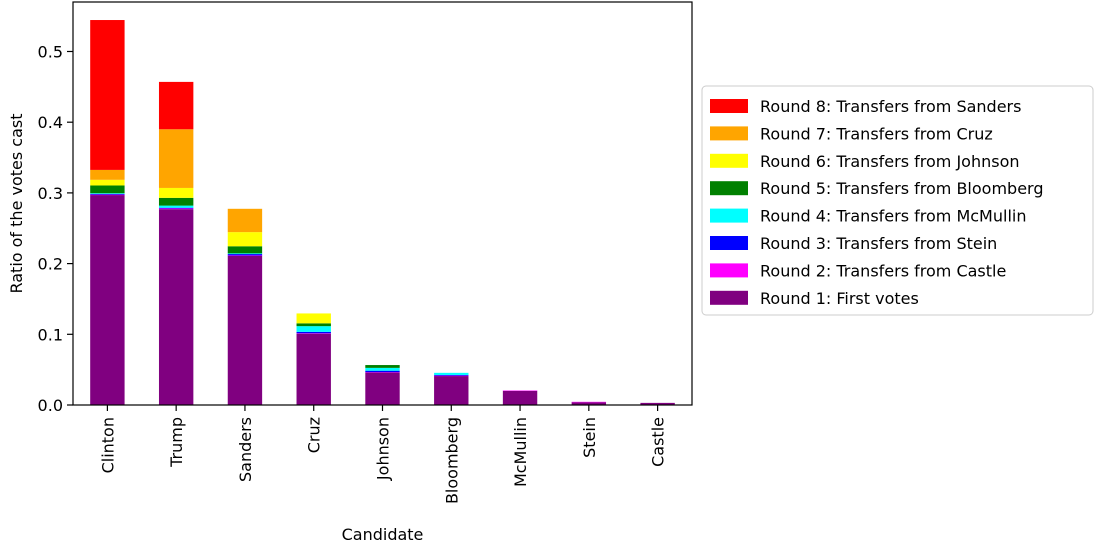 The image size is (1094, 544). I want to click on x-tick-label-sanders: Sanders, so click(245, 449).